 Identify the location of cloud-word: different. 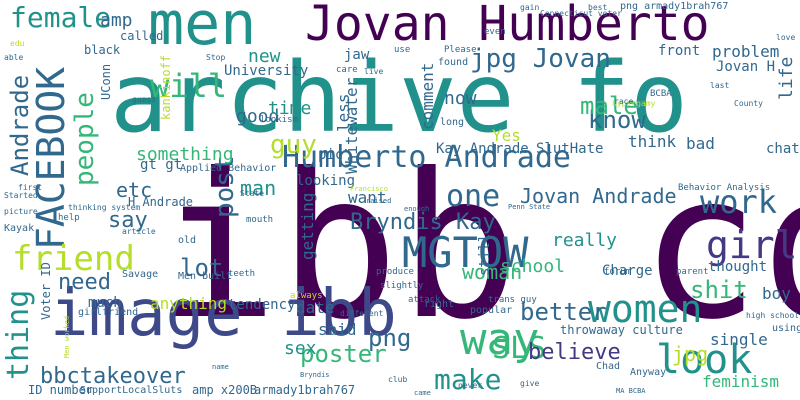
(362, 313).